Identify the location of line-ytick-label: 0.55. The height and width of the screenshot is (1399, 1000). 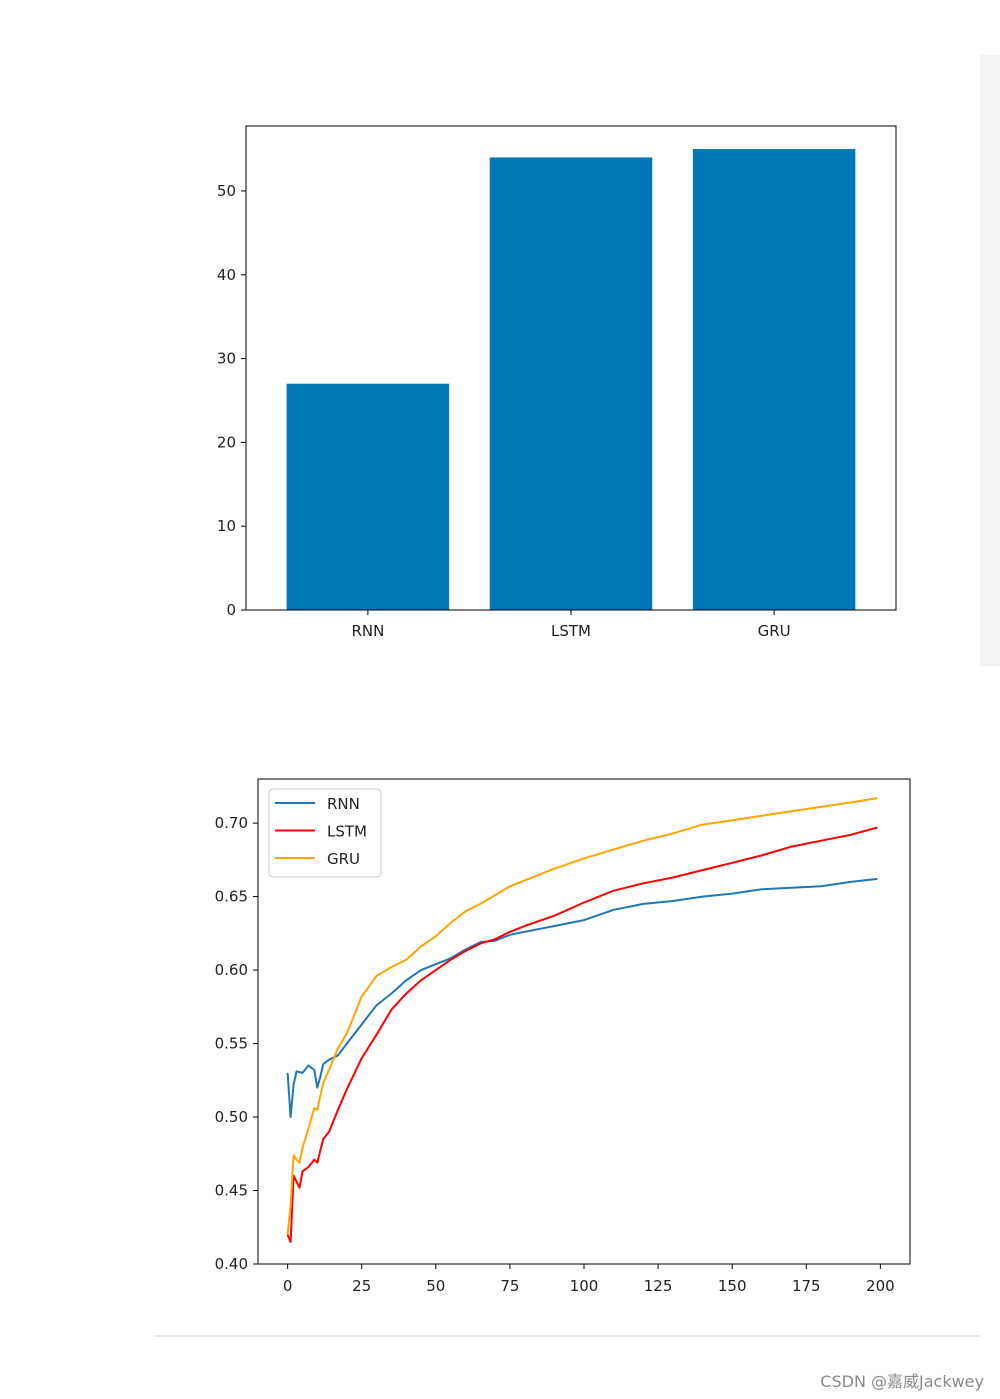
(231, 1044).